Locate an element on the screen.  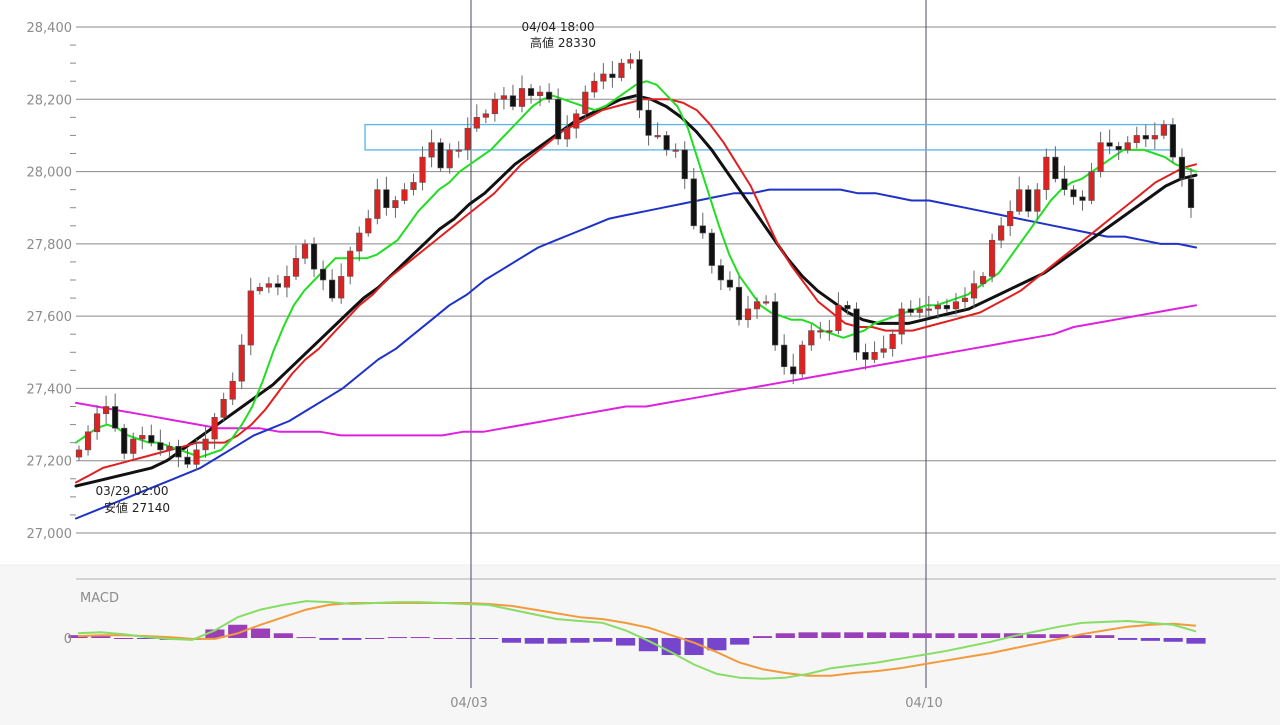
price-tick-label: 27,200 is located at coordinates (50, 462).